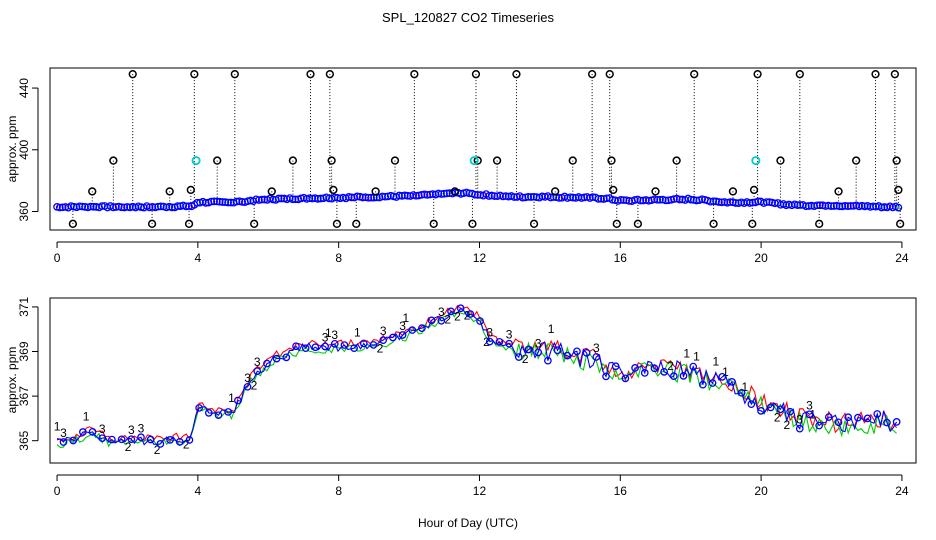  What do you see at coordinates (24, 440) in the screenshot?
I see `y-tick-label-bottom-365: 365` at bounding box center [24, 440].